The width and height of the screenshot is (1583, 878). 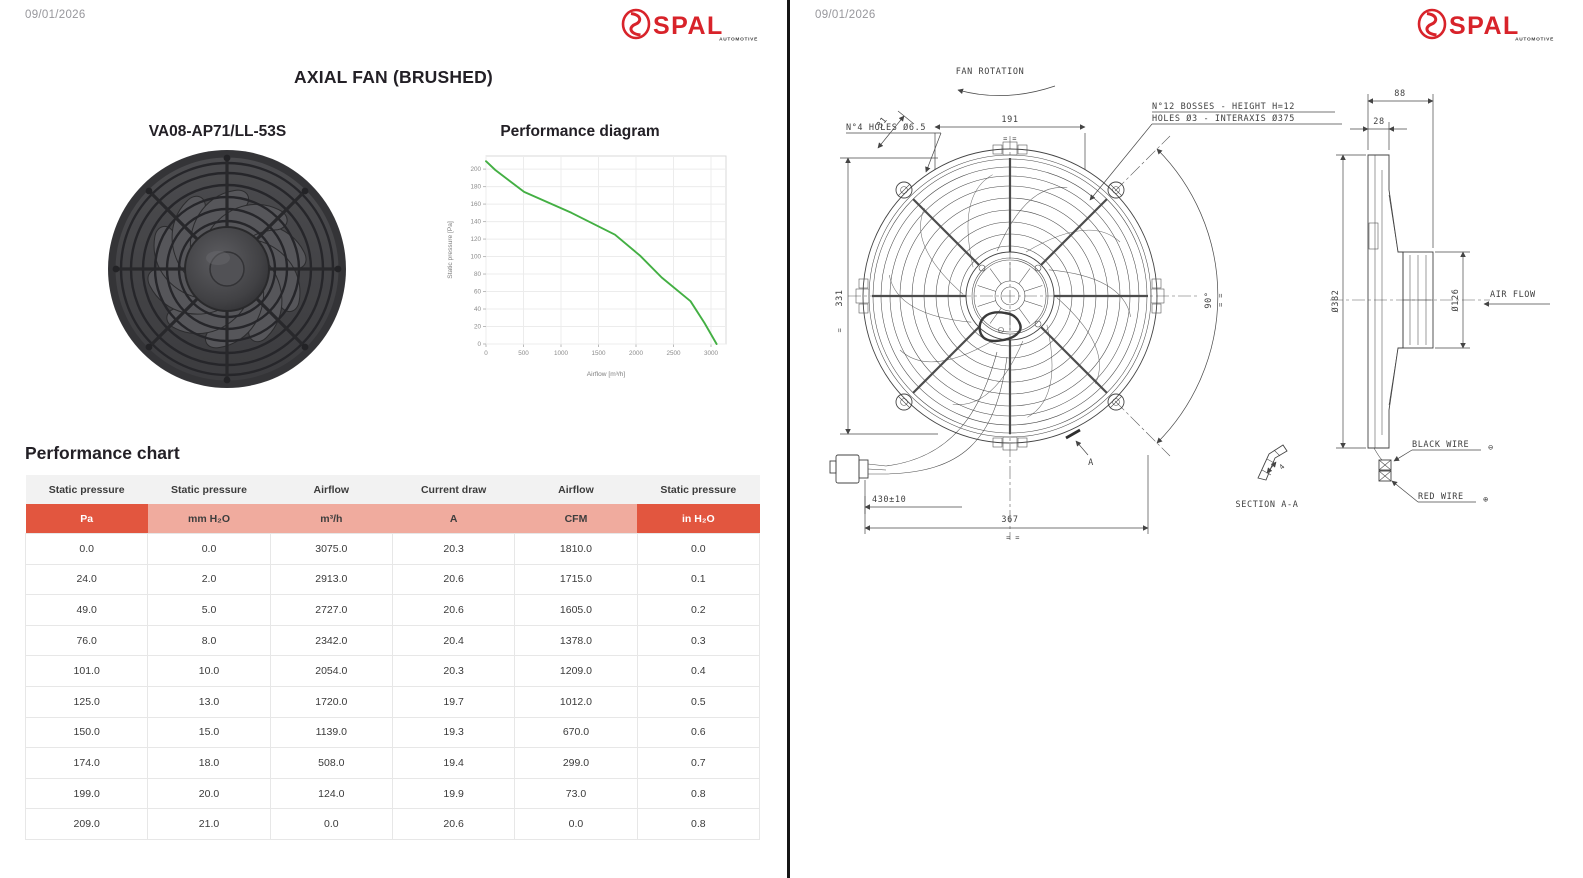 I want to click on plus-symbol-icon: ⊕, so click(x=1486, y=500).